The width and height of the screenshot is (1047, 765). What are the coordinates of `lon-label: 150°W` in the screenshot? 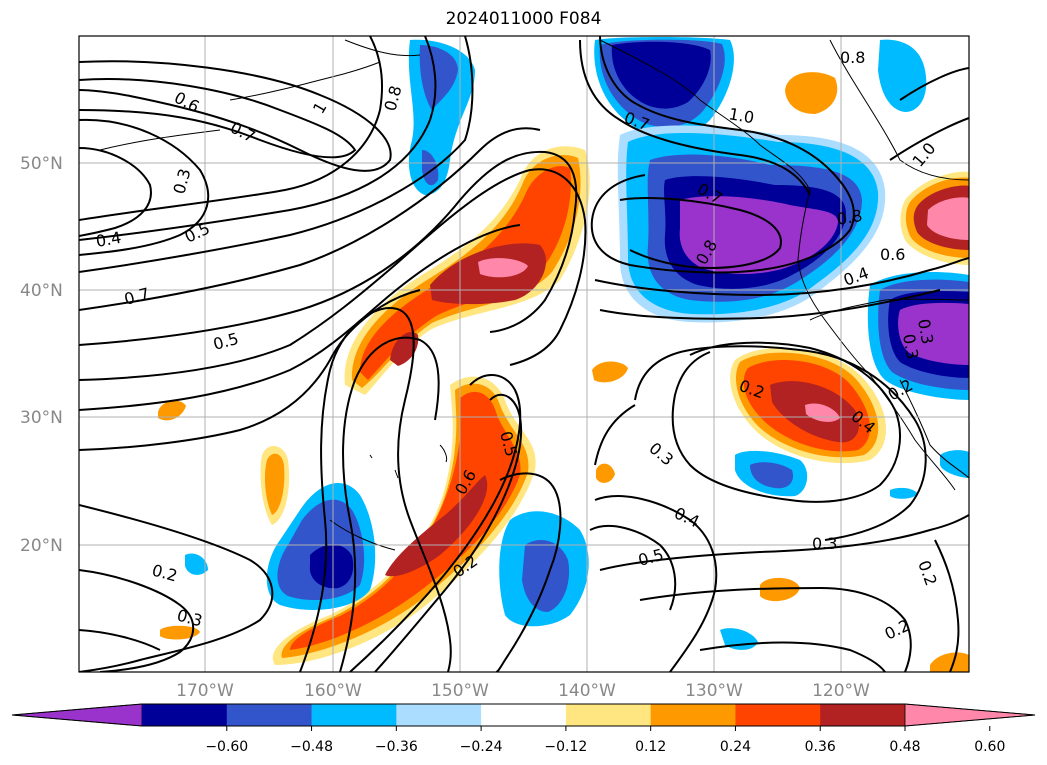 It's located at (460, 691).